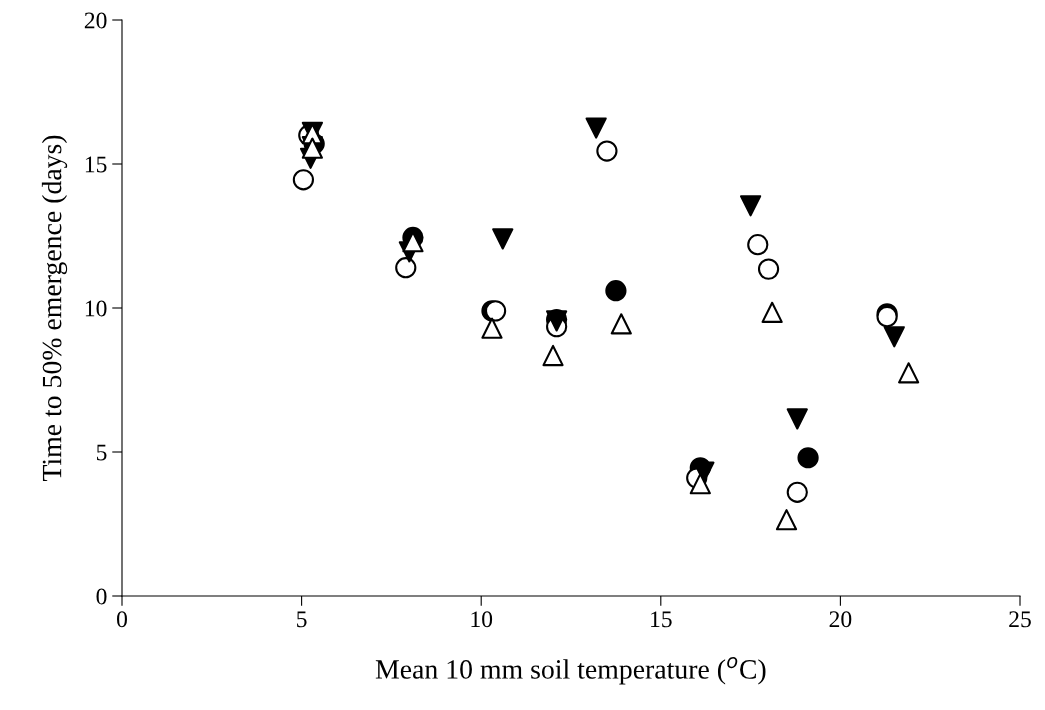  I want to click on x-tick-label: 15, so click(661, 619).